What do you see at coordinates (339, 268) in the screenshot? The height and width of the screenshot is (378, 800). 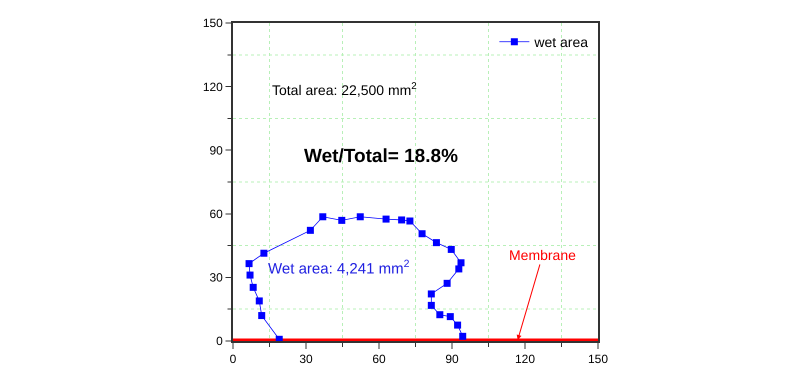 I see `annotation: Wet area: 4,241 mm$^{2}$` at bounding box center [339, 268].